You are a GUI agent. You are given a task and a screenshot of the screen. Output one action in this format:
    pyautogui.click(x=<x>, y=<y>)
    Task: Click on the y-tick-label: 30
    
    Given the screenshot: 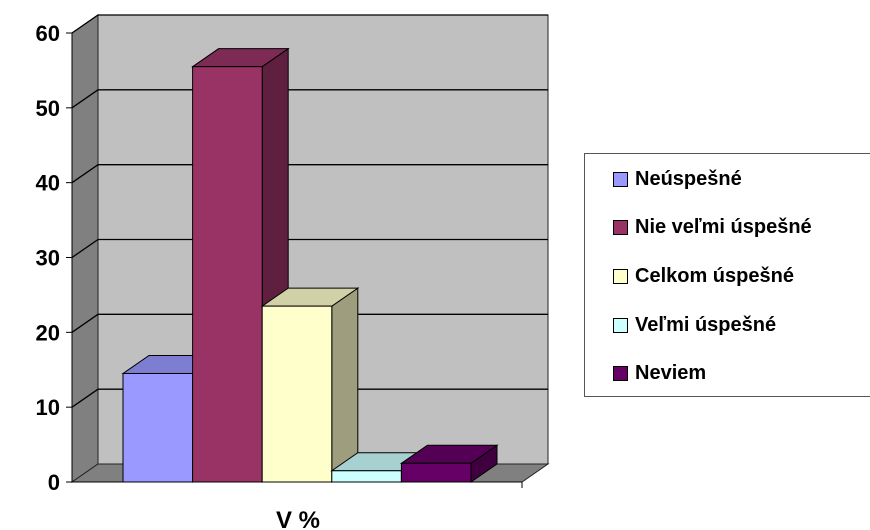 What is the action you would take?
    pyautogui.click(x=48, y=258)
    